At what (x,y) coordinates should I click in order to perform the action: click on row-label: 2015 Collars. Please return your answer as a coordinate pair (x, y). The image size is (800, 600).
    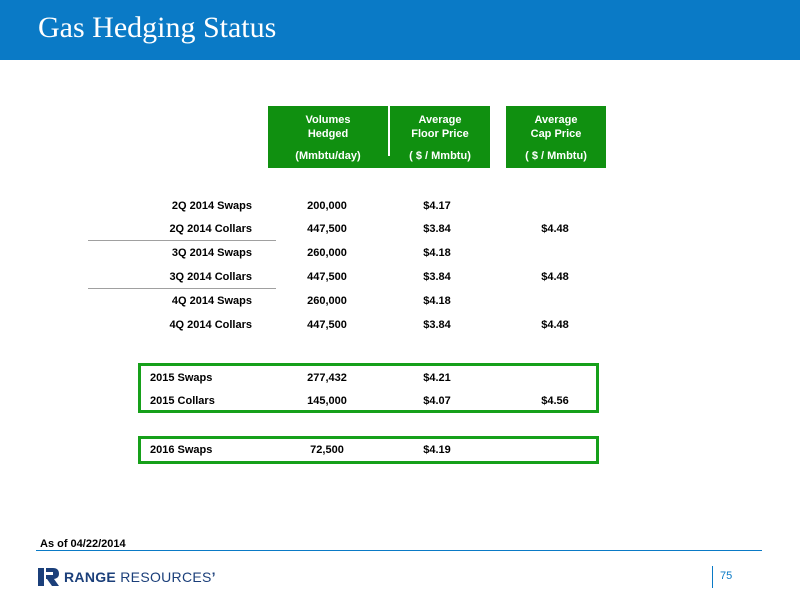
    Looking at the image, I should click on (182, 401).